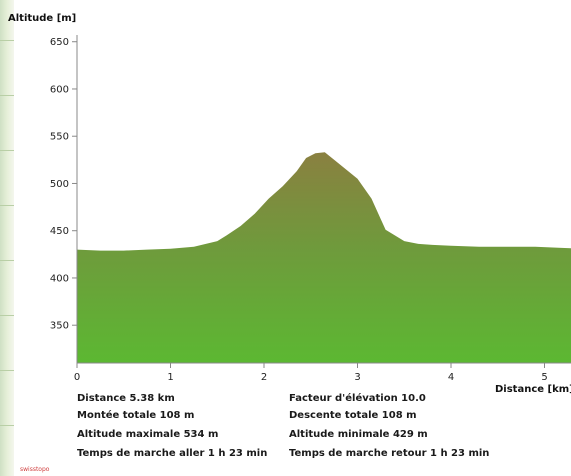 This screenshot has height=476, width=571. What do you see at coordinates (59, 42) in the screenshot?
I see `y-tick-label: 650` at bounding box center [59, 42].